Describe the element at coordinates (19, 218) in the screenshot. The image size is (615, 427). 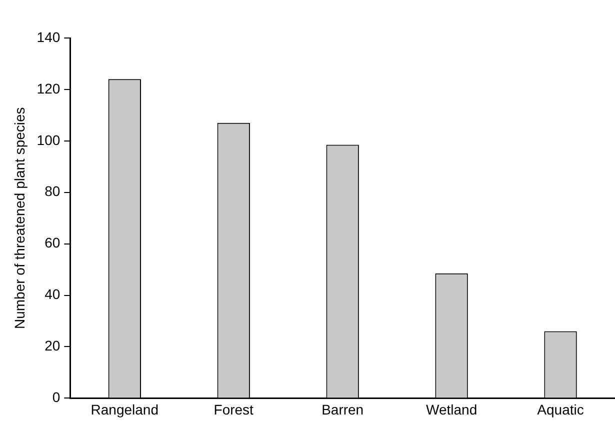
I see `y-axis-title: Number of threatened plant species` at that location.